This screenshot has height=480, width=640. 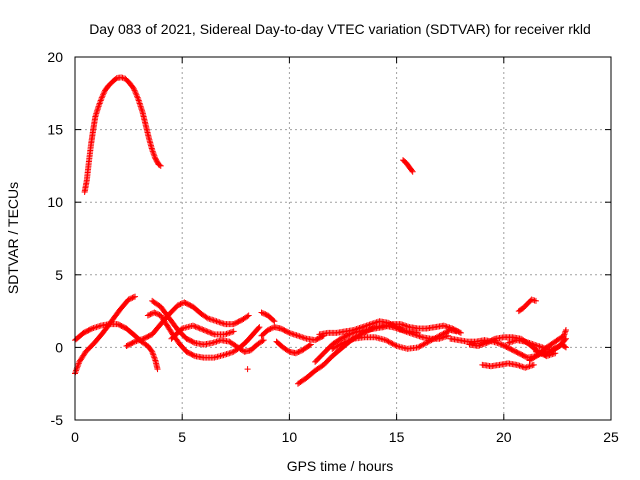 What do you see at coordinates (55, 238) in the screenshot?
I see `y-tick-labels: -5 0 5 10 15 20` at bounding box center [55, 238].